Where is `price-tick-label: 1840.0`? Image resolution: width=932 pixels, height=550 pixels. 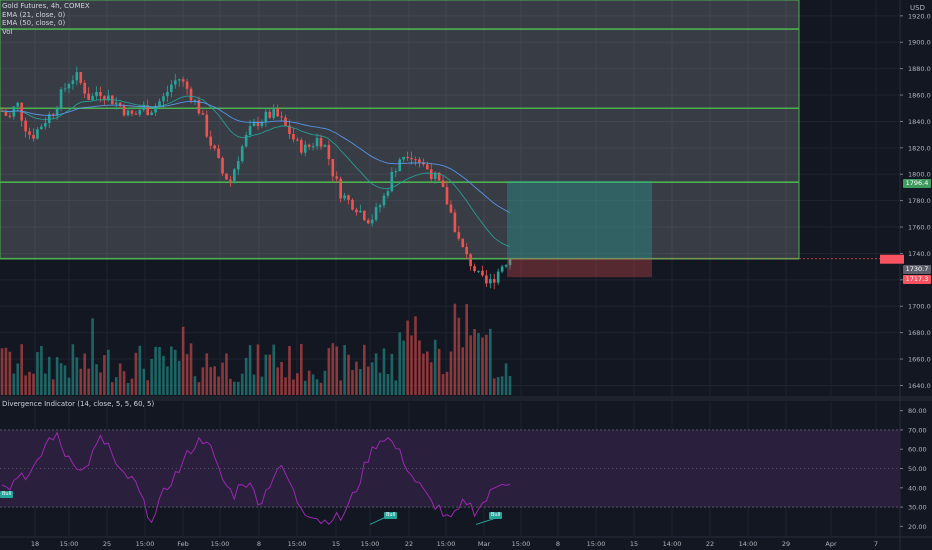 price-tick-label: 1840.0 is located at coordinates (919, 122).